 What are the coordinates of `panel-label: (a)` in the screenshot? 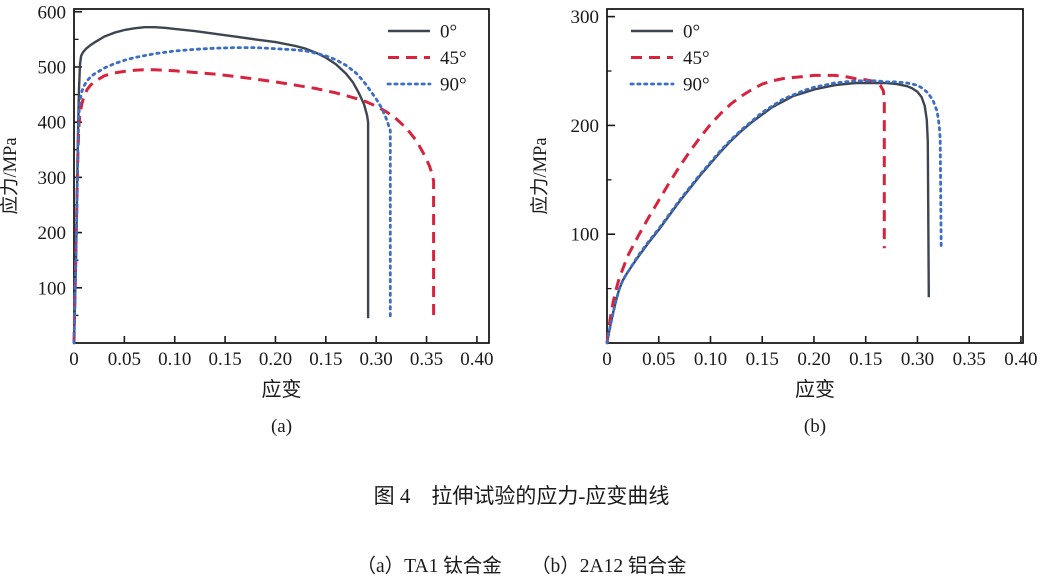 It's located at (281, 426).